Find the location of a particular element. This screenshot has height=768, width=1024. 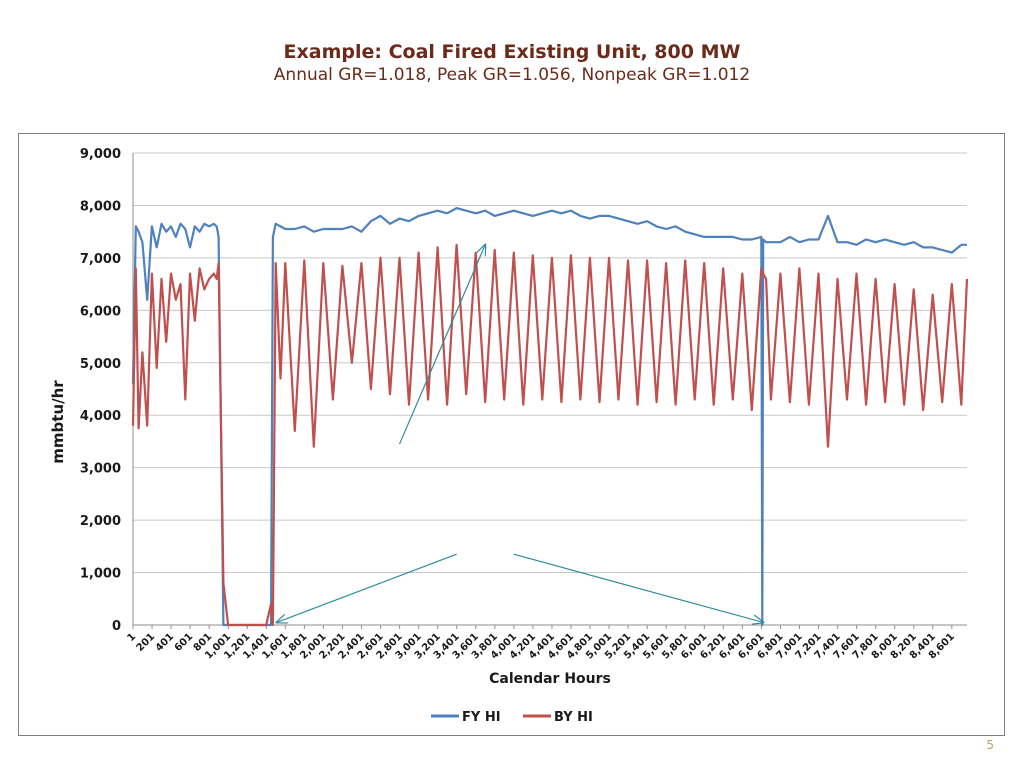

y-tick-label: 8,000 is located at coordinates (100, 206).